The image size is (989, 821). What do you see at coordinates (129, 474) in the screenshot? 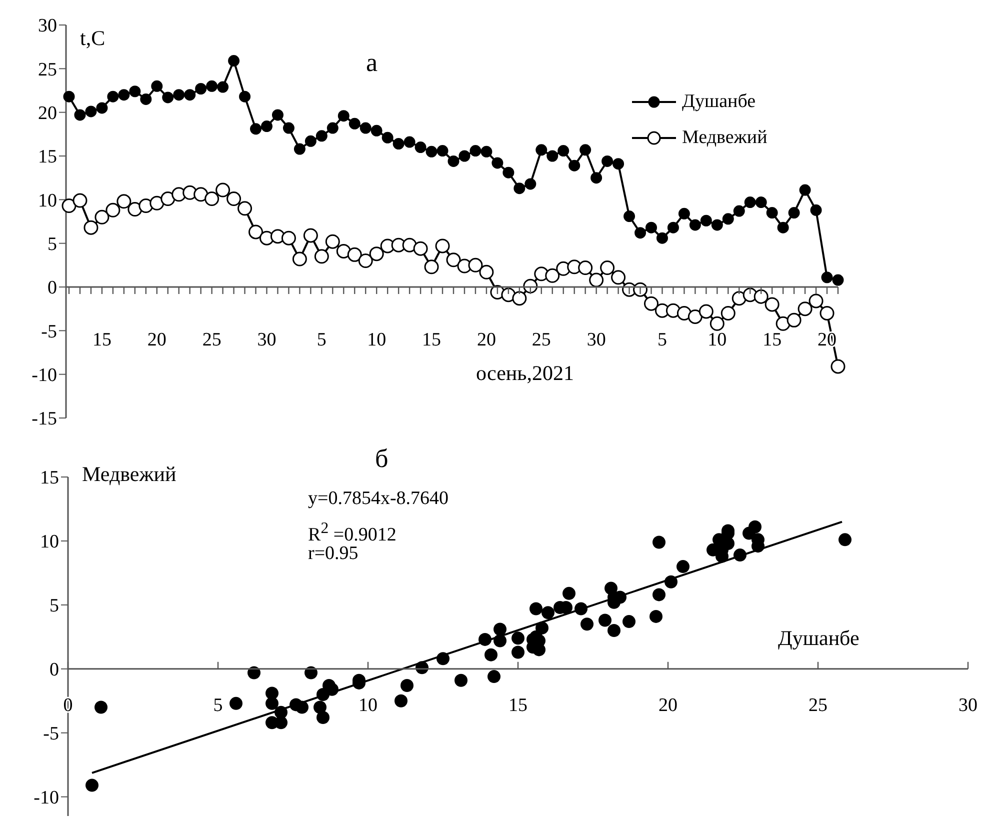
I see `y-axis-title: Медвежий` at bounding box center [129, 474].